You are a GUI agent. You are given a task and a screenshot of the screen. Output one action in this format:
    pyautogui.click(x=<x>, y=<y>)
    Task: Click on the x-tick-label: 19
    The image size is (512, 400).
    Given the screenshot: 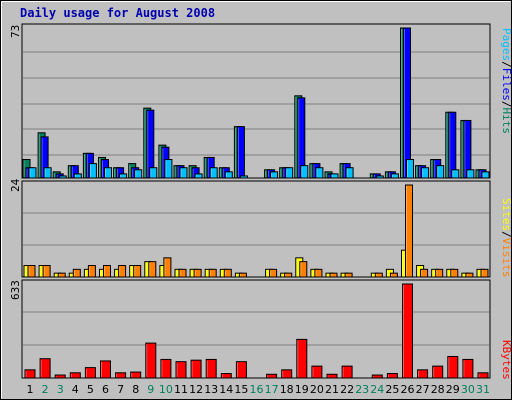 What is the action you would take?
    pyautogui.click(x=302, y=389)
    